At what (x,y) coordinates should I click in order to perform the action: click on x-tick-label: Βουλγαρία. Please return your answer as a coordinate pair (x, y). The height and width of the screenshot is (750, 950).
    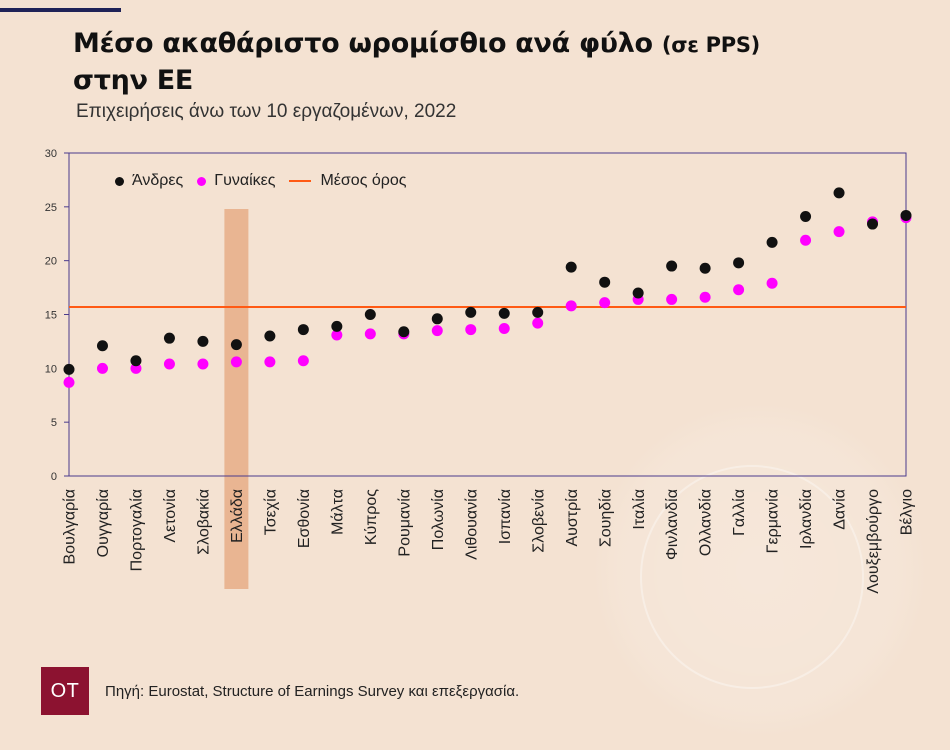
    Looking at the image, I should click on (70, 526).